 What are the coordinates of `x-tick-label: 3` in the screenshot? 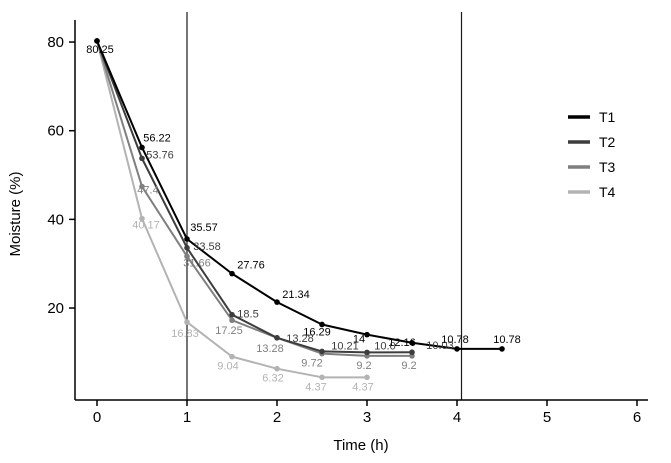 It's located at (367, 417).